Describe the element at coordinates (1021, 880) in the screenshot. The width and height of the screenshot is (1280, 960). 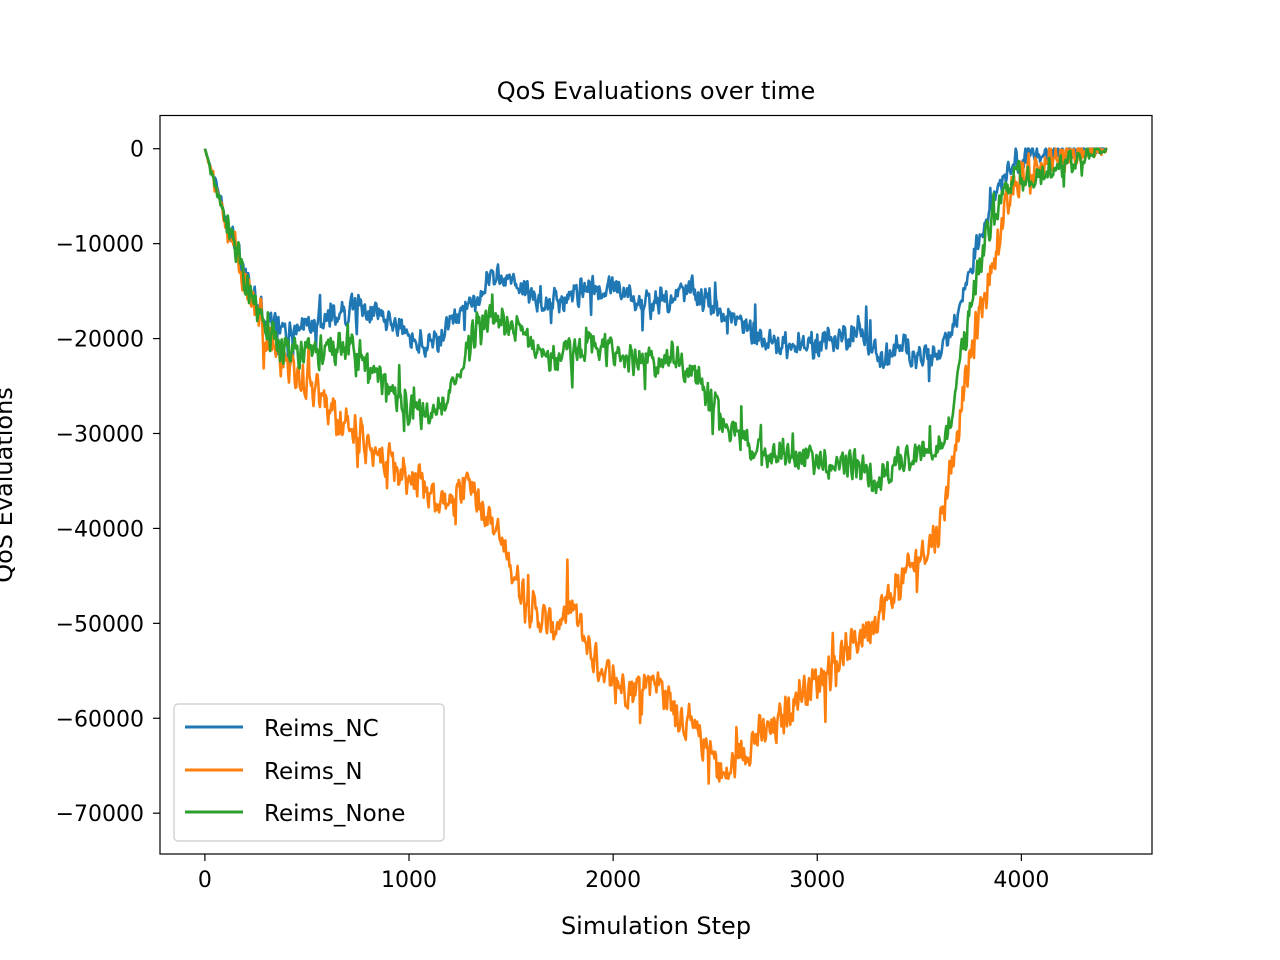
I see `x-tick-label: 4000` at that location.